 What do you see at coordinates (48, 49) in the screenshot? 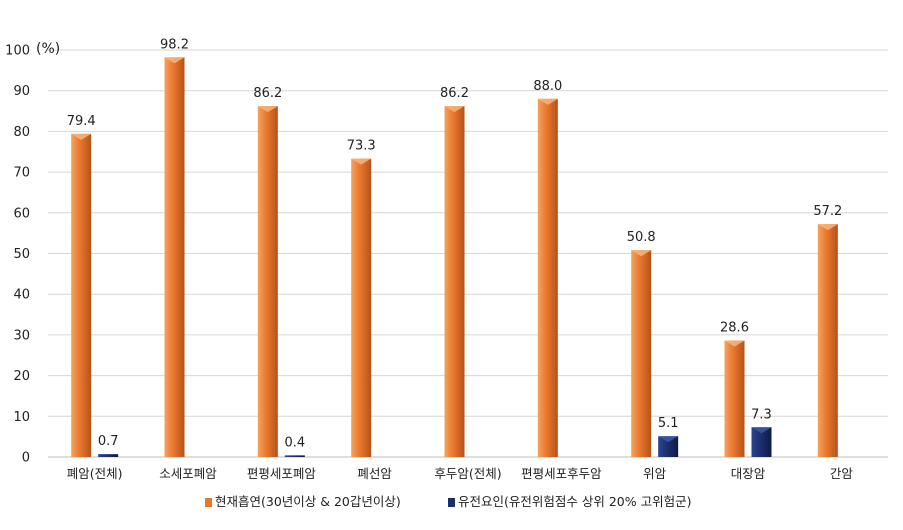
I see `y-axis-unit-label: (%)` at bounding box center [48, 49].